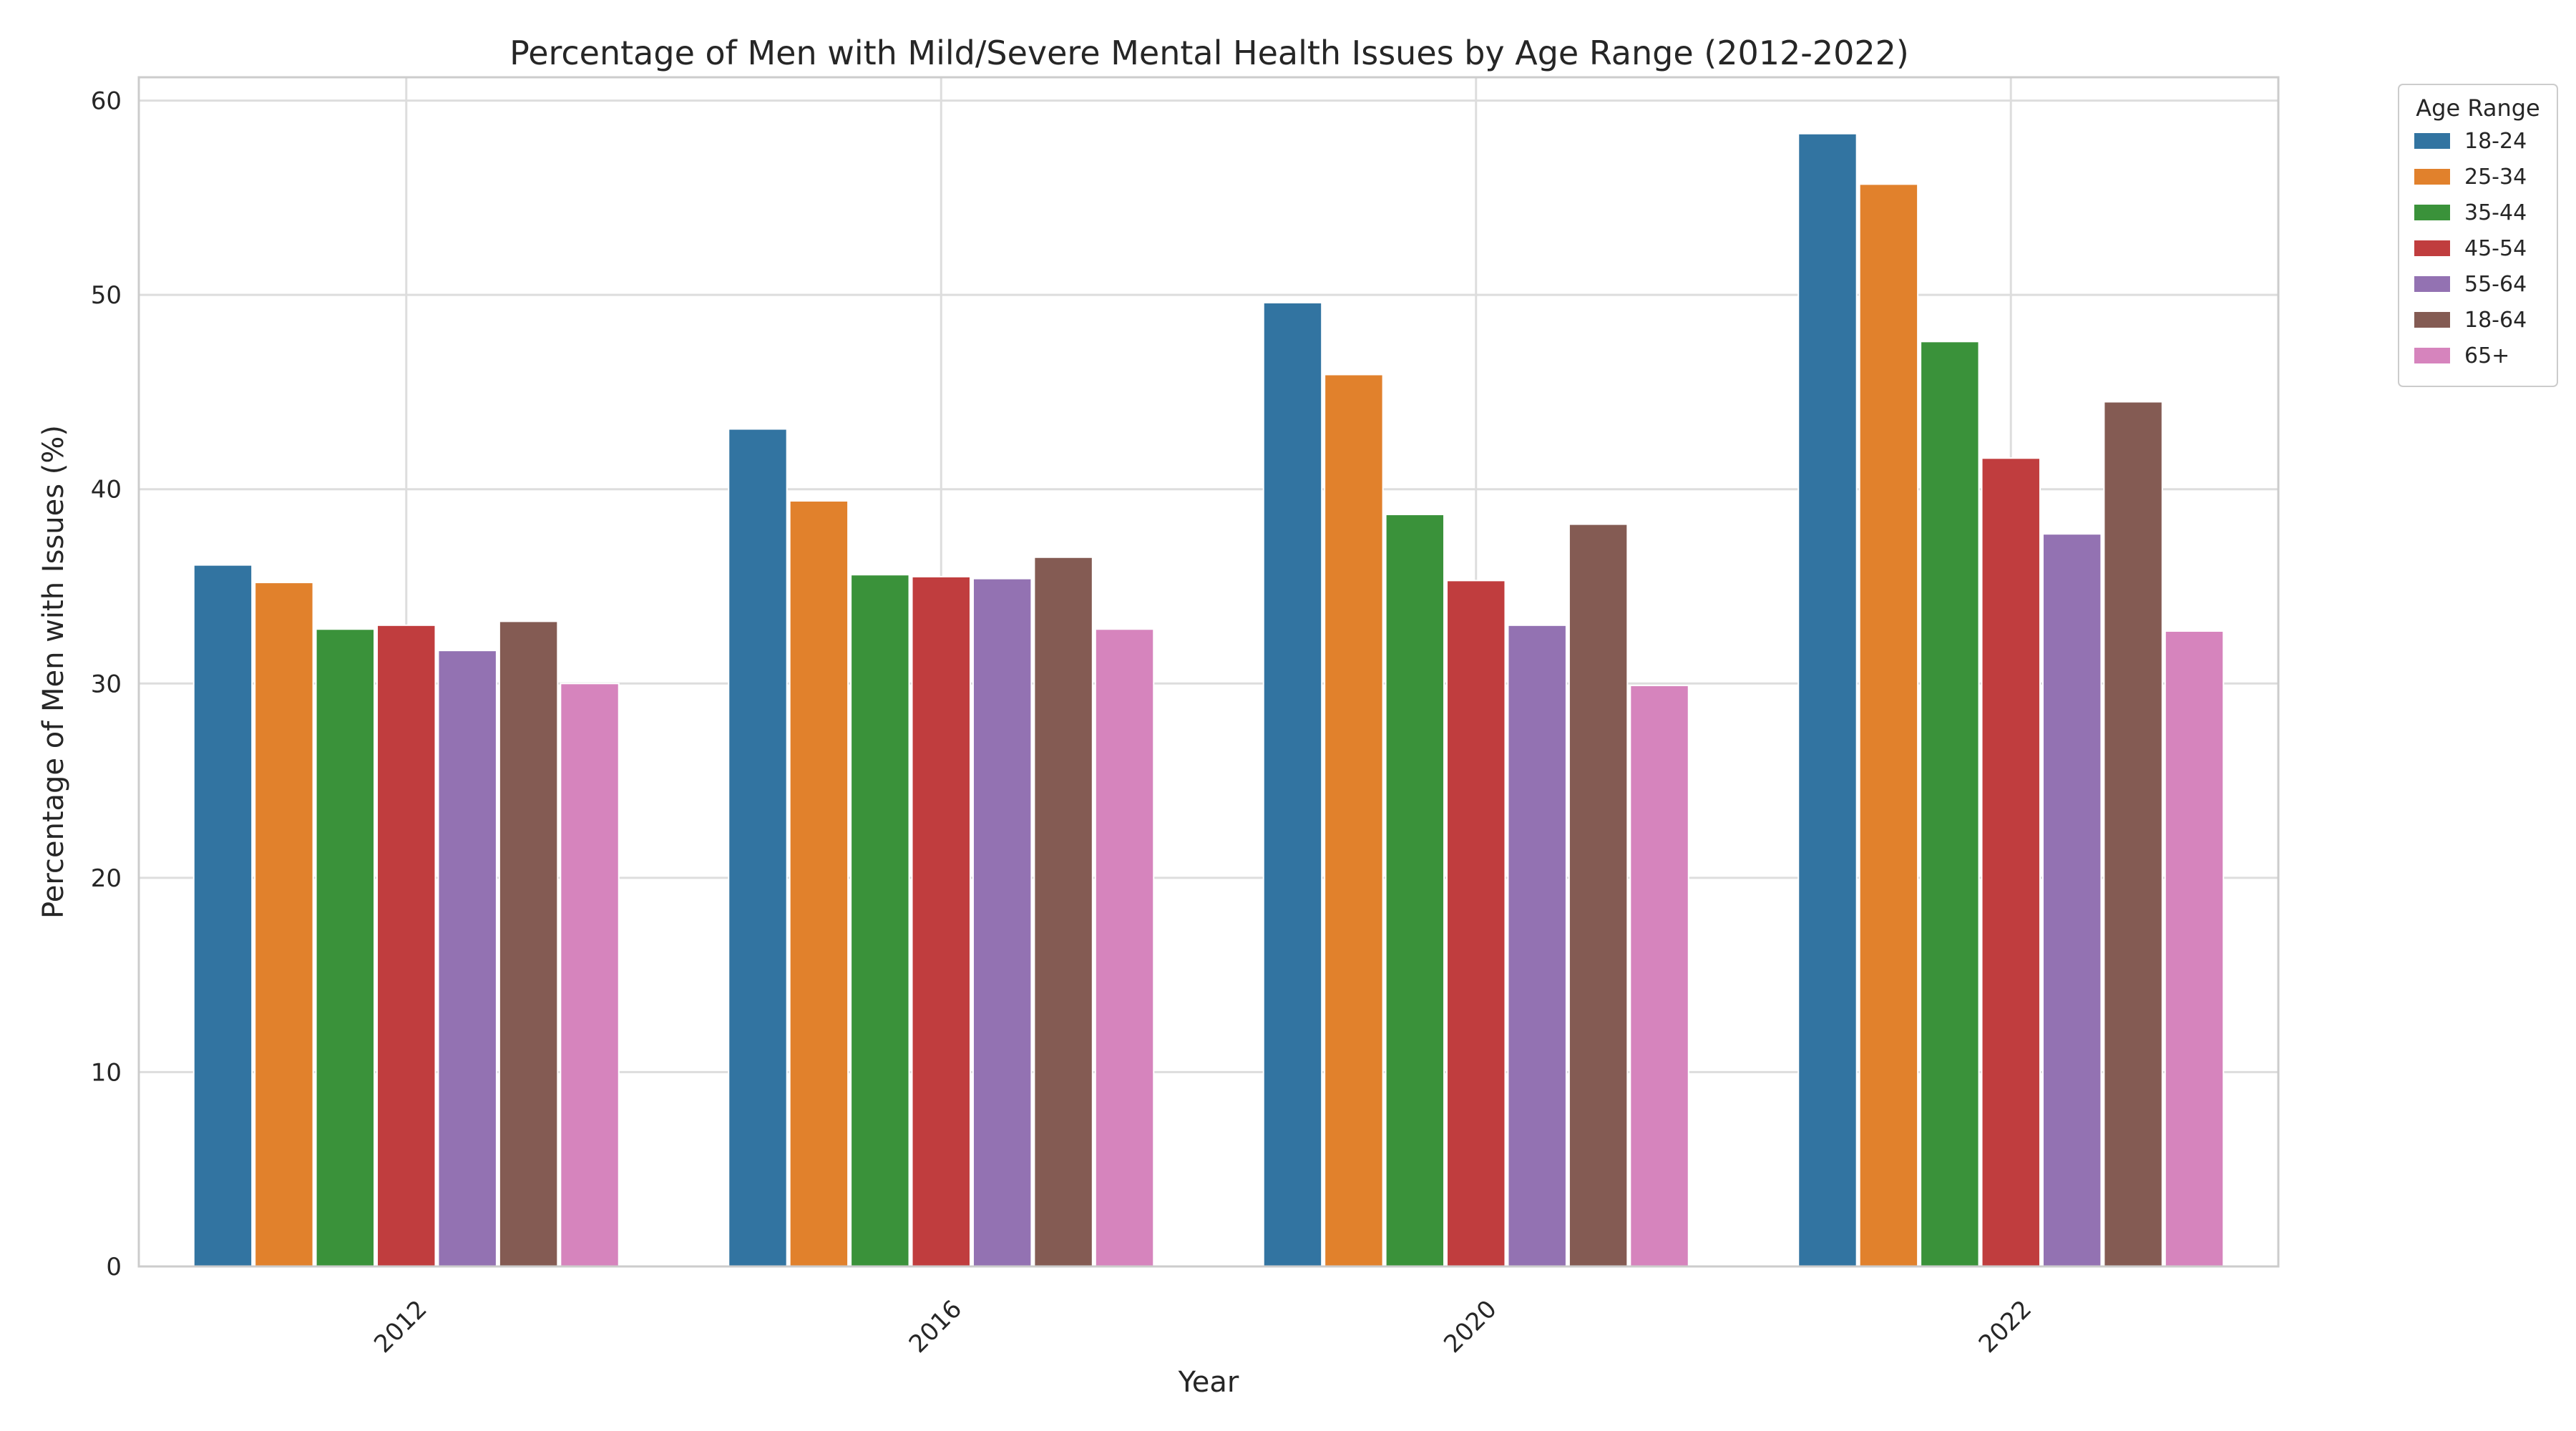  What do you see at coordinates (106, 295) in the screenshot?
I see `y-tick-label: 50` at bounding box center [106, 295].